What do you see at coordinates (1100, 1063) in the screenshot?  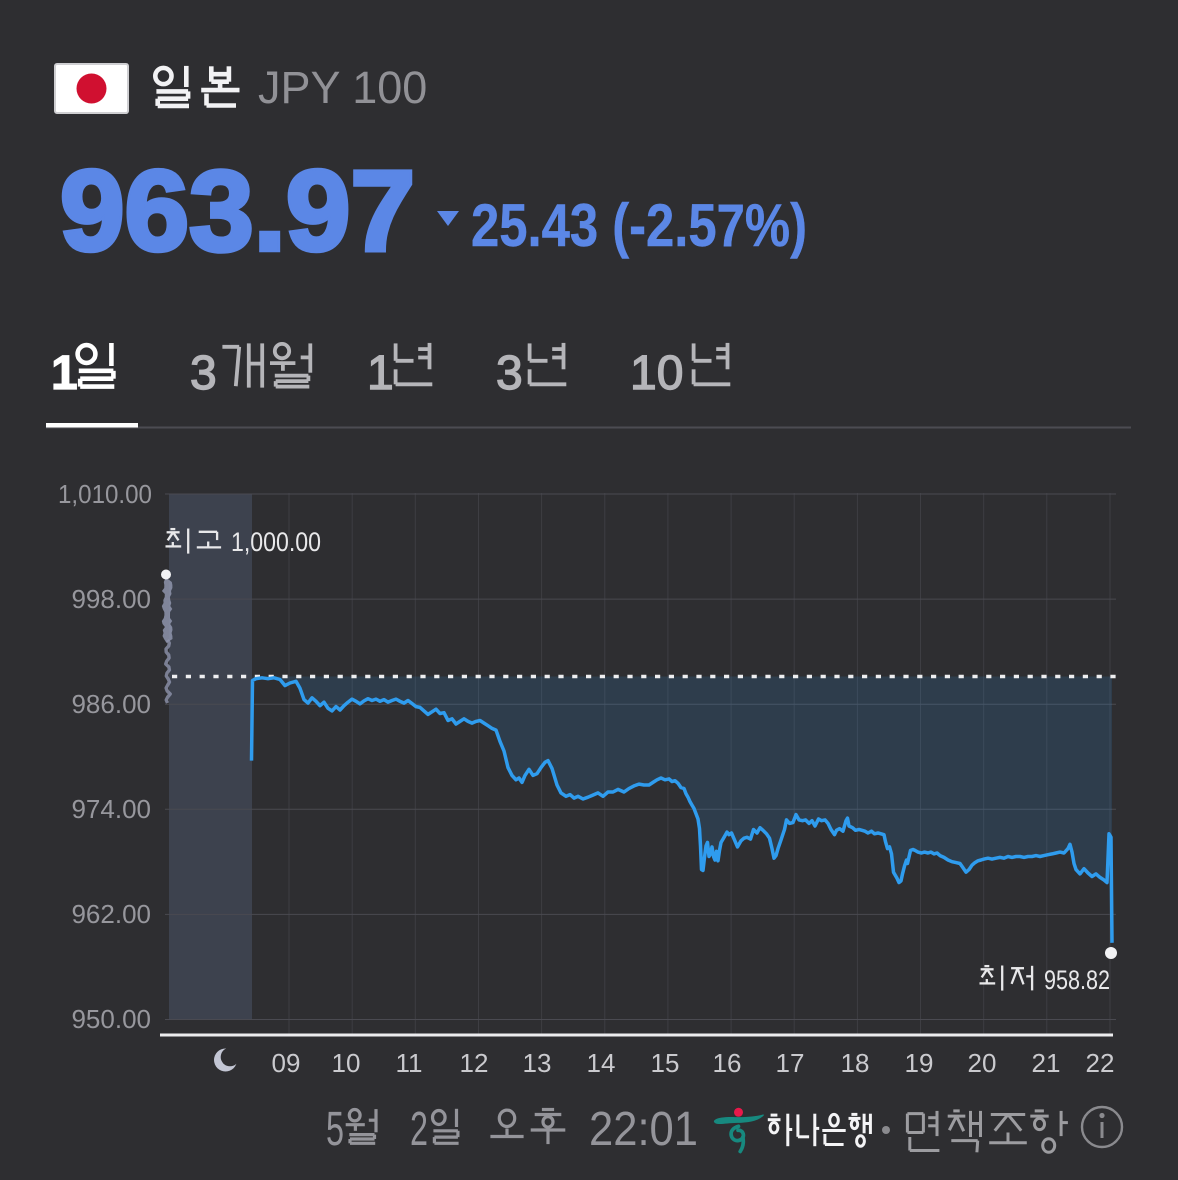 I see `svg-text: 22` at bounding box center [1100, 1063].